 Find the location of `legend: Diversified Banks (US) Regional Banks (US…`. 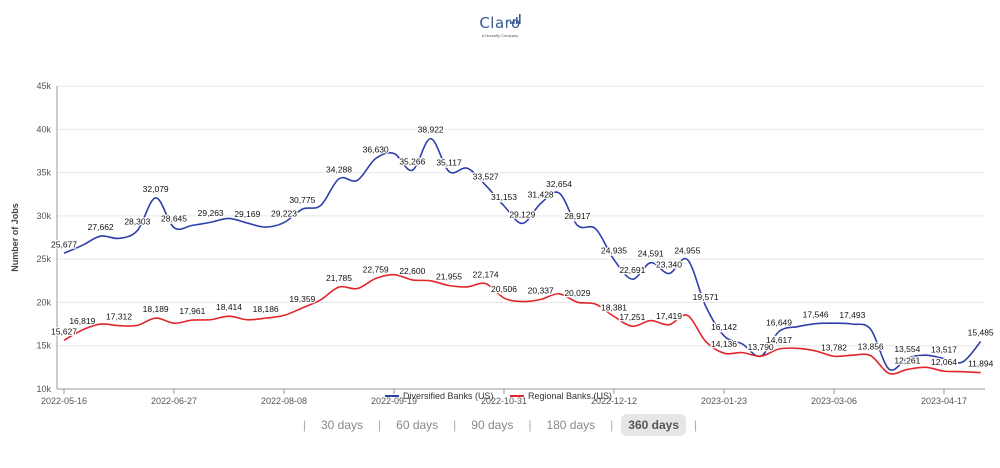

legend: Diversified Banks (US) Regional Banks (US… is located at coordinates (498, 396).